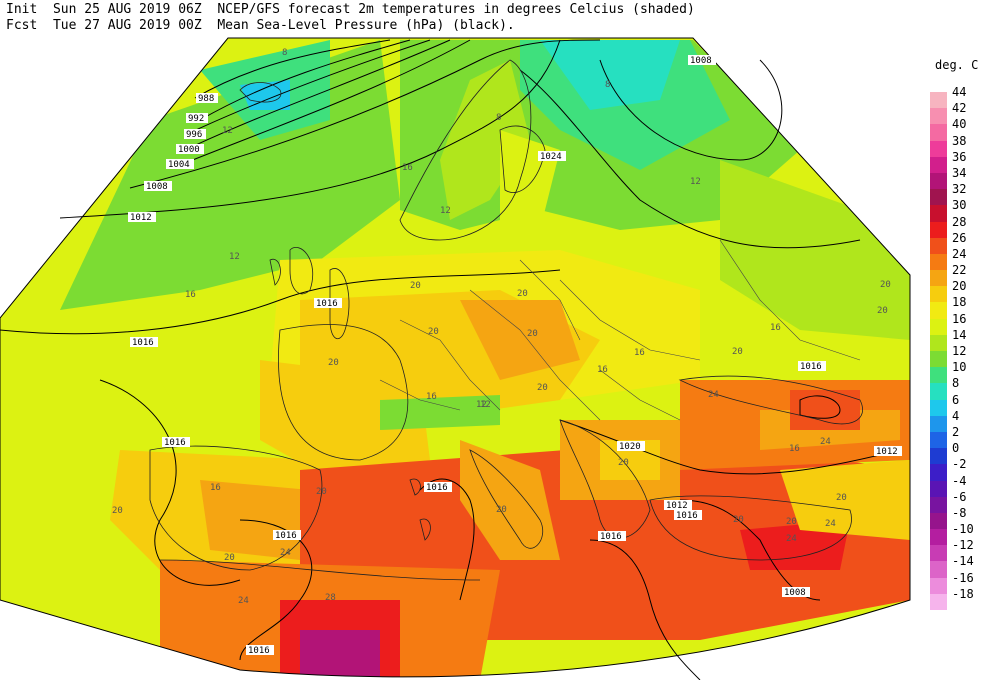 This screenshot has width=1000, height=680. Describe the element at coordinates (127, 9) in the screenshot. I see `init-time: Sun 25 AUG 2019 06Z` at that location.